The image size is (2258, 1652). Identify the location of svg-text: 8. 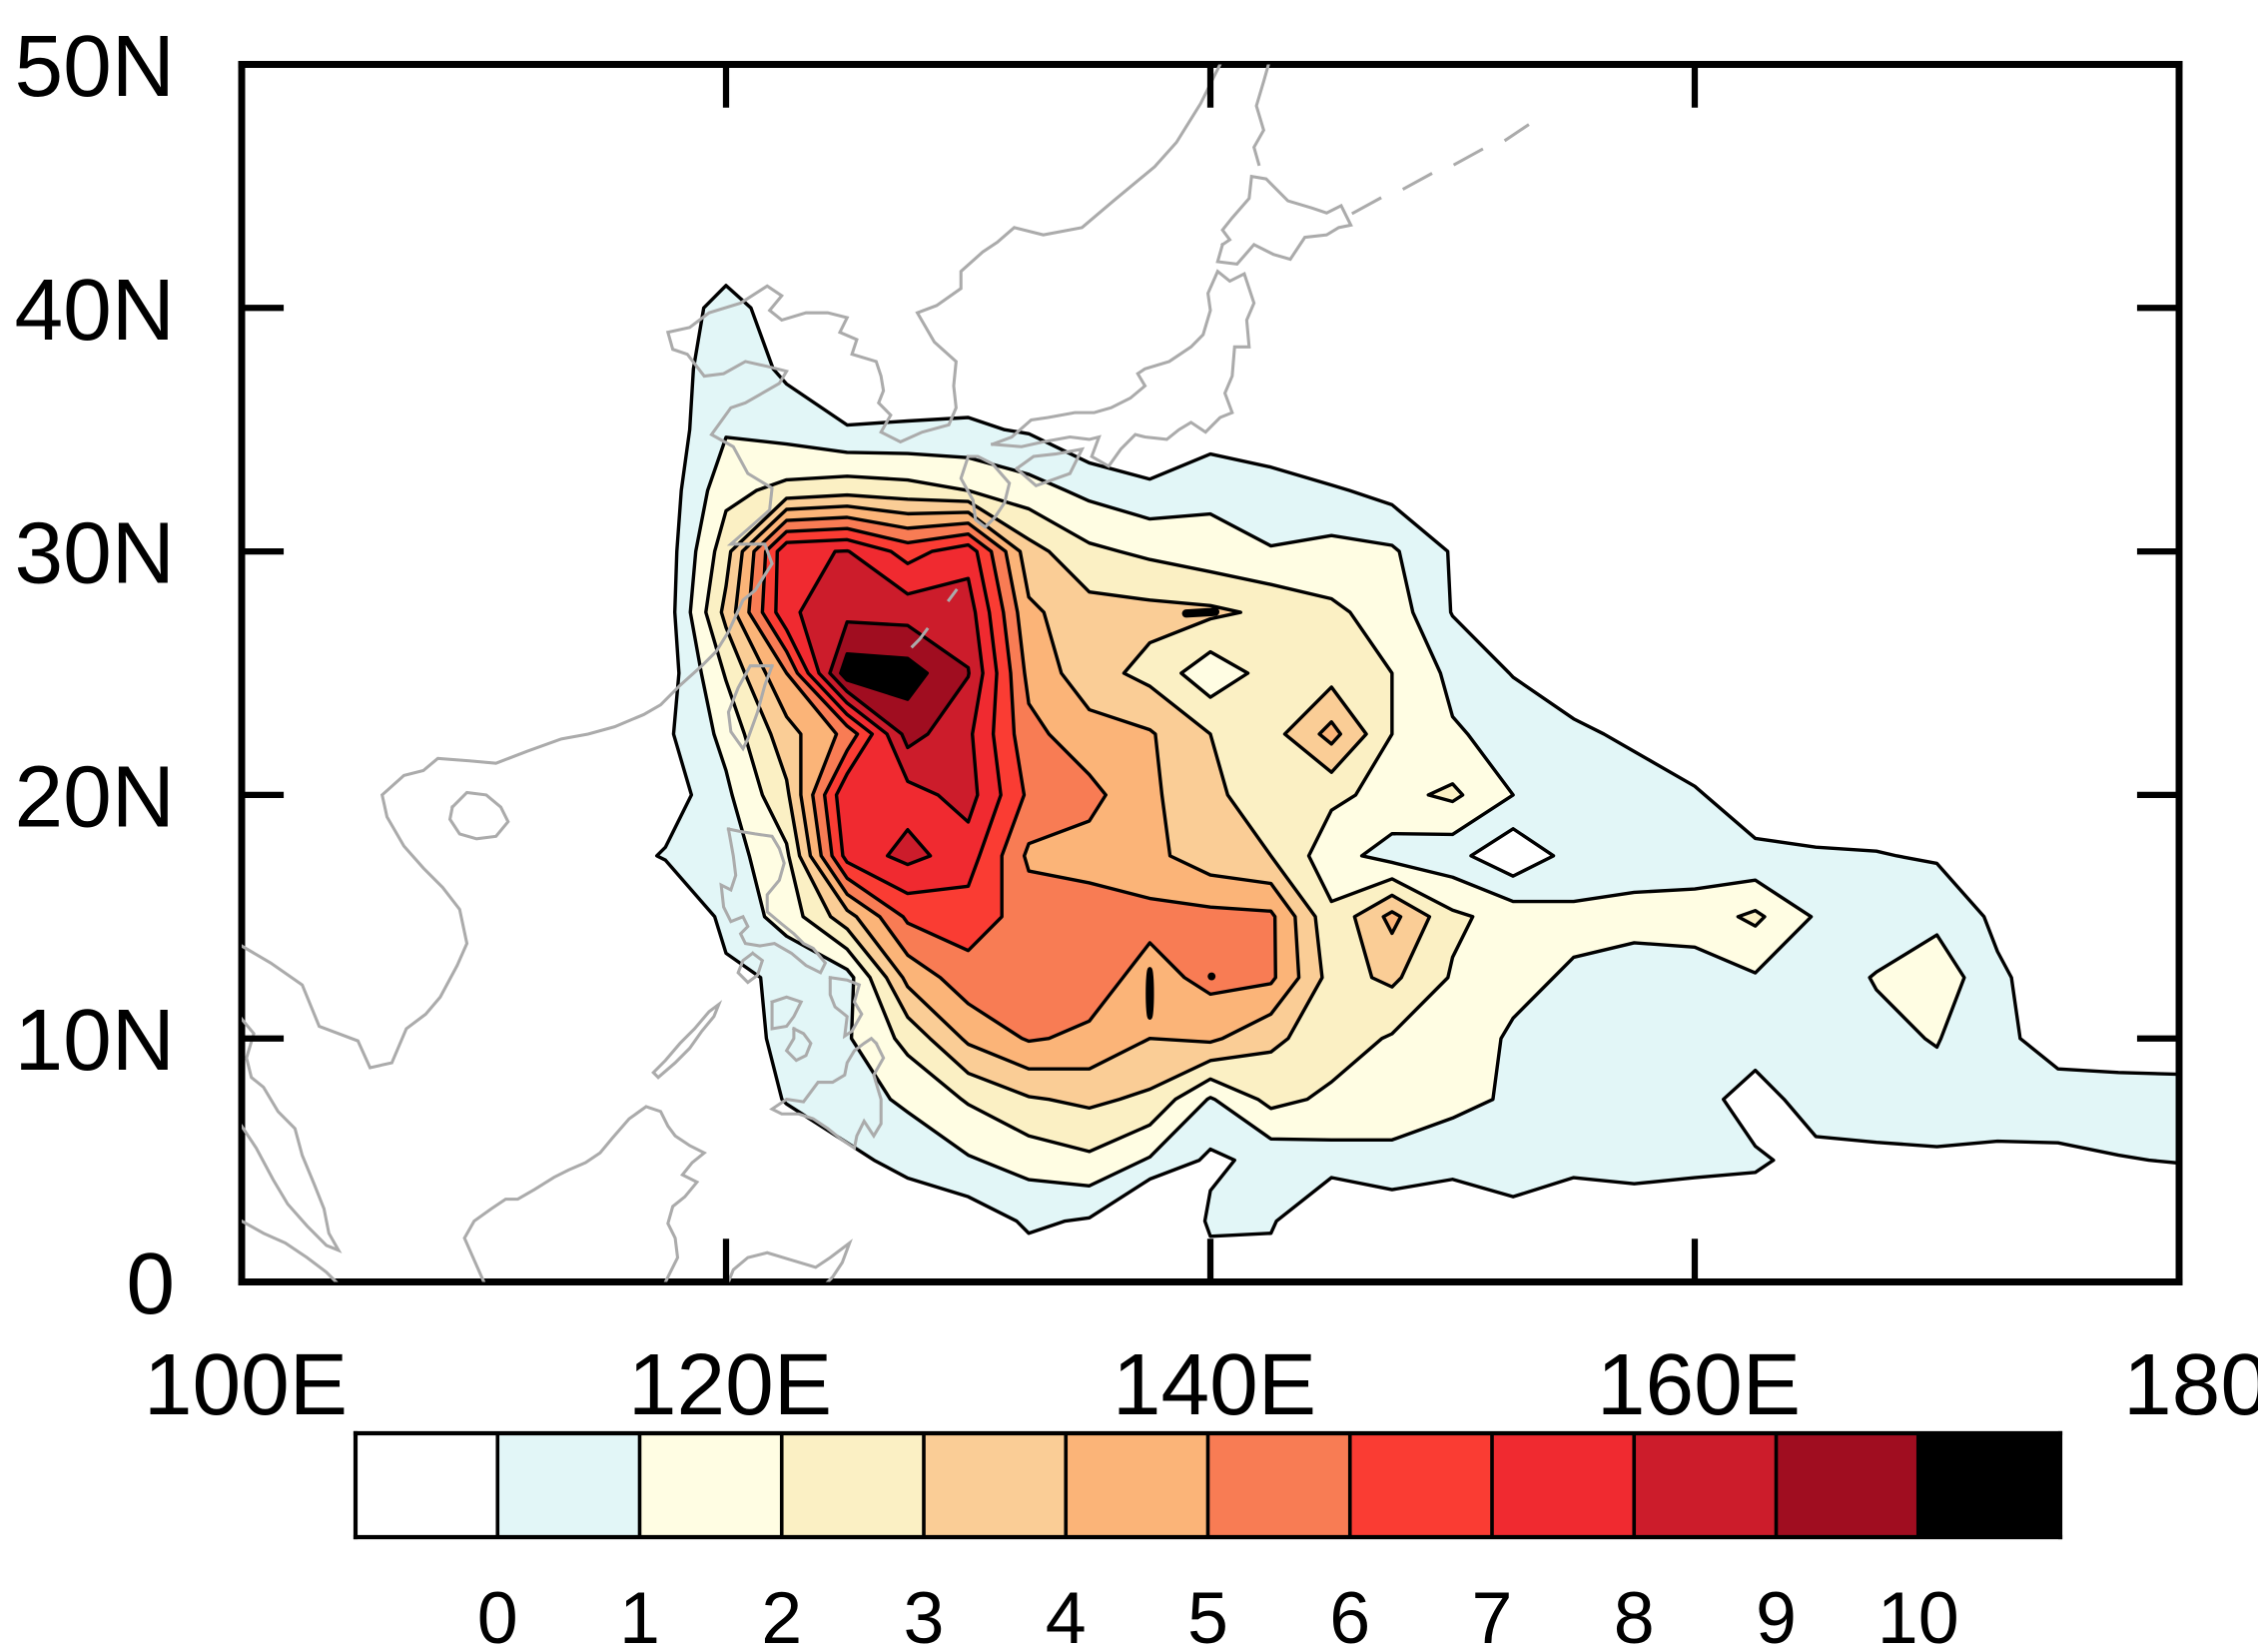
(1634, 1614).